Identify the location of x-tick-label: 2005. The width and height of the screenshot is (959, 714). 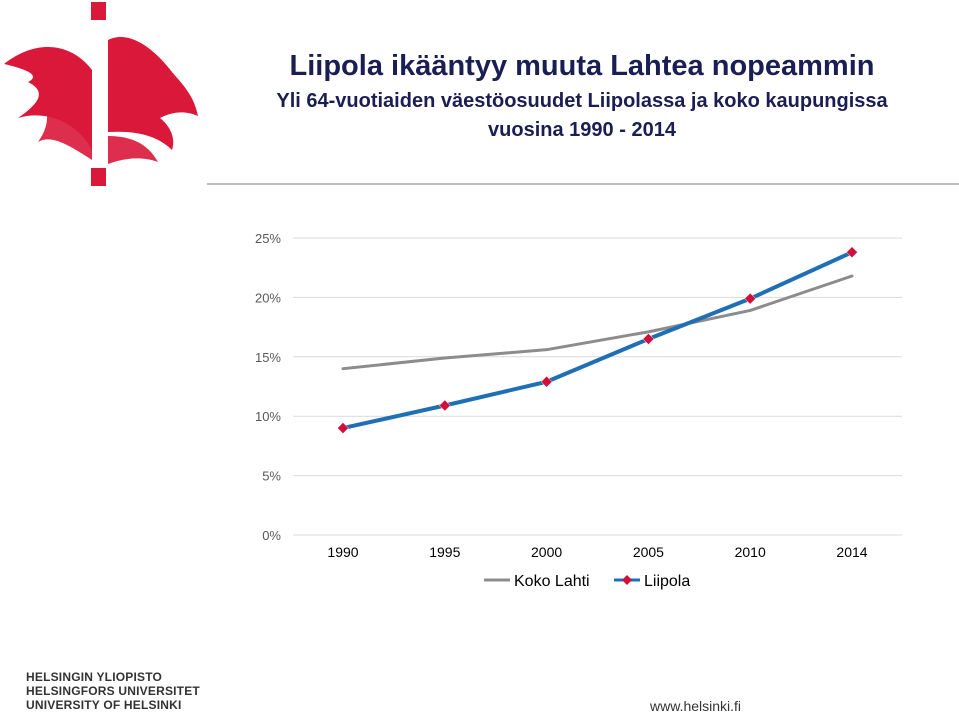
(648, 552).